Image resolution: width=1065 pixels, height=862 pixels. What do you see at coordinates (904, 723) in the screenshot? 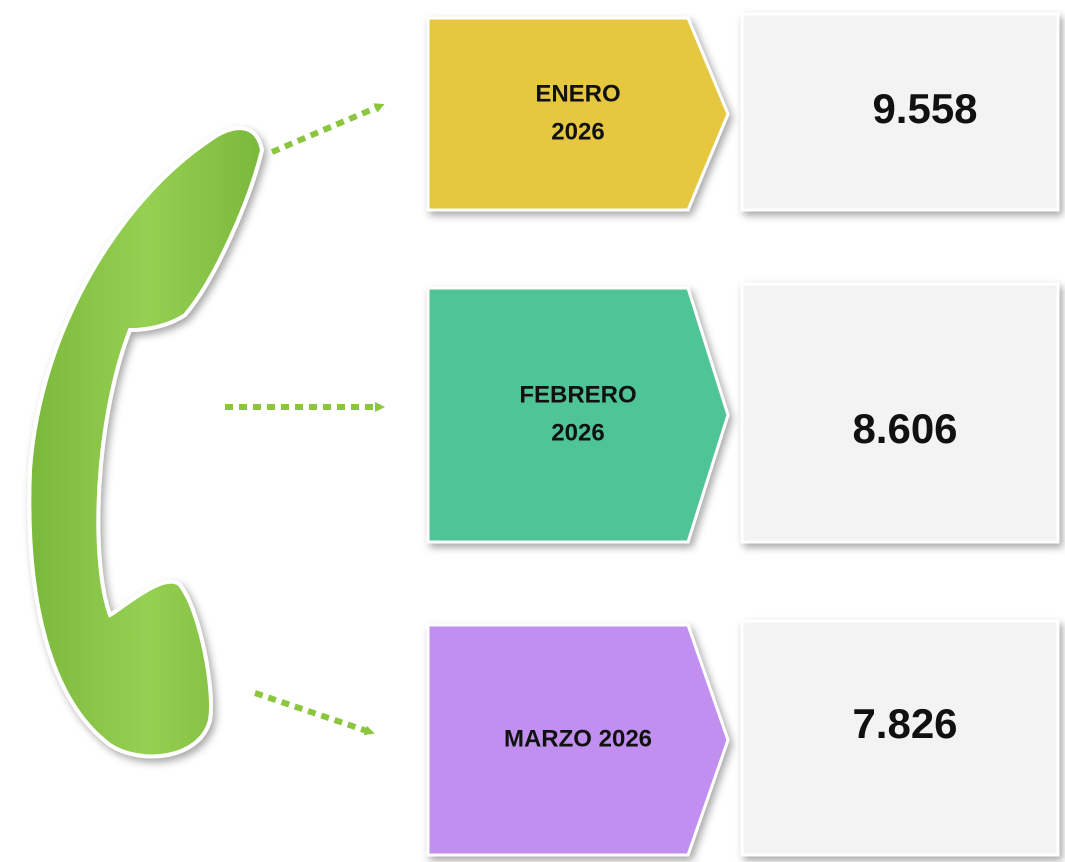
I see `call-count: 7.826` at bounding box center [904, 723].